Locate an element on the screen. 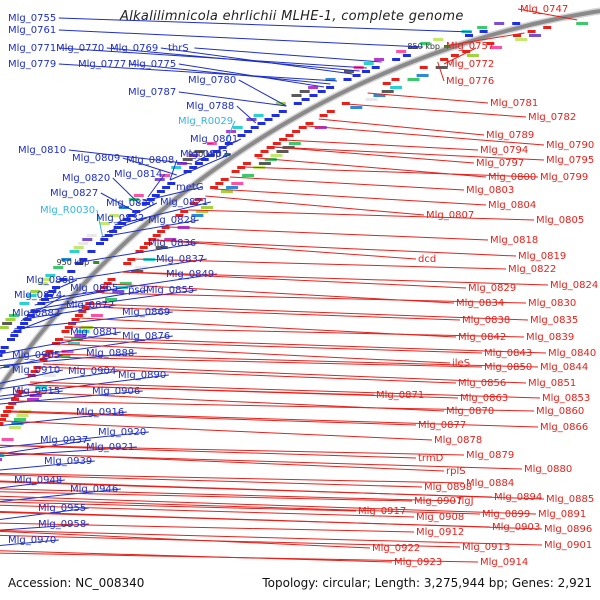 This screenshot has width=600, height=600. forward-gene-label: Mlg_0958 is located at coordinates (62, 524).